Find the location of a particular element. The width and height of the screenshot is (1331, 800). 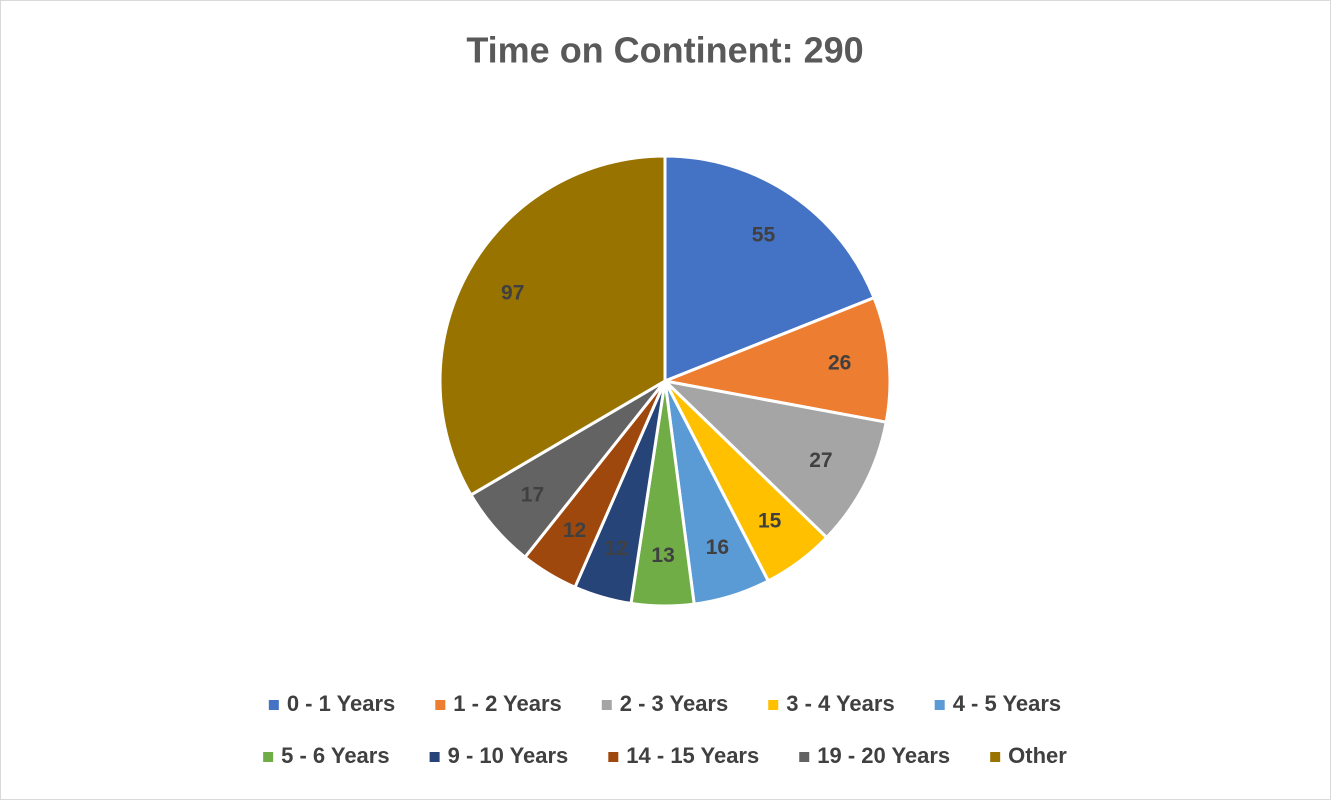

legend-label: Other is located at coordinates (1037, 755).